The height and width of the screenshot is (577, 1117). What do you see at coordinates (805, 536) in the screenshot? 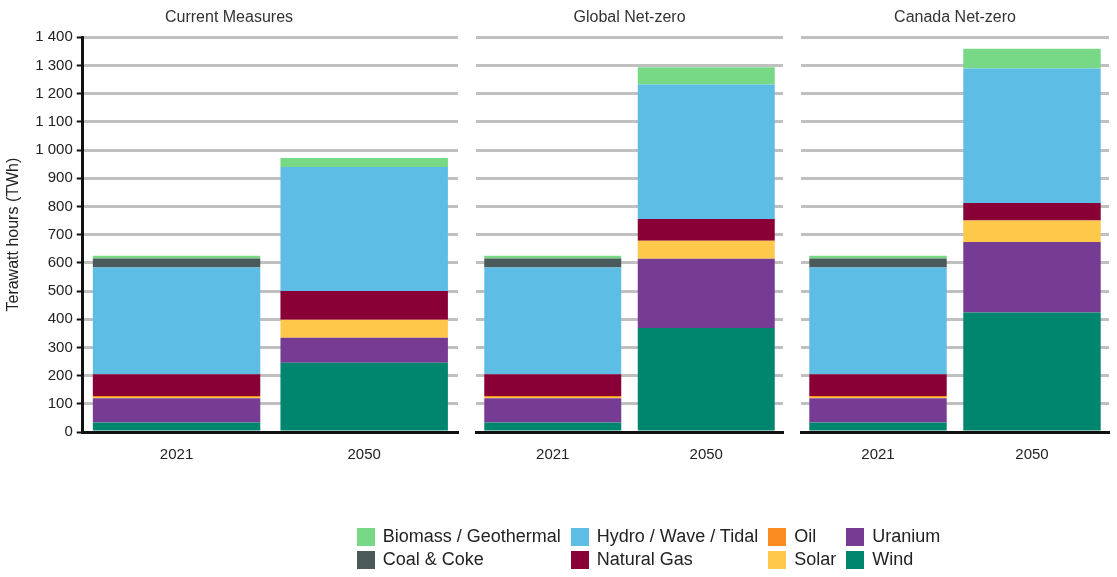
I see `legend-label: Oil` at bounding box center [805, 536].